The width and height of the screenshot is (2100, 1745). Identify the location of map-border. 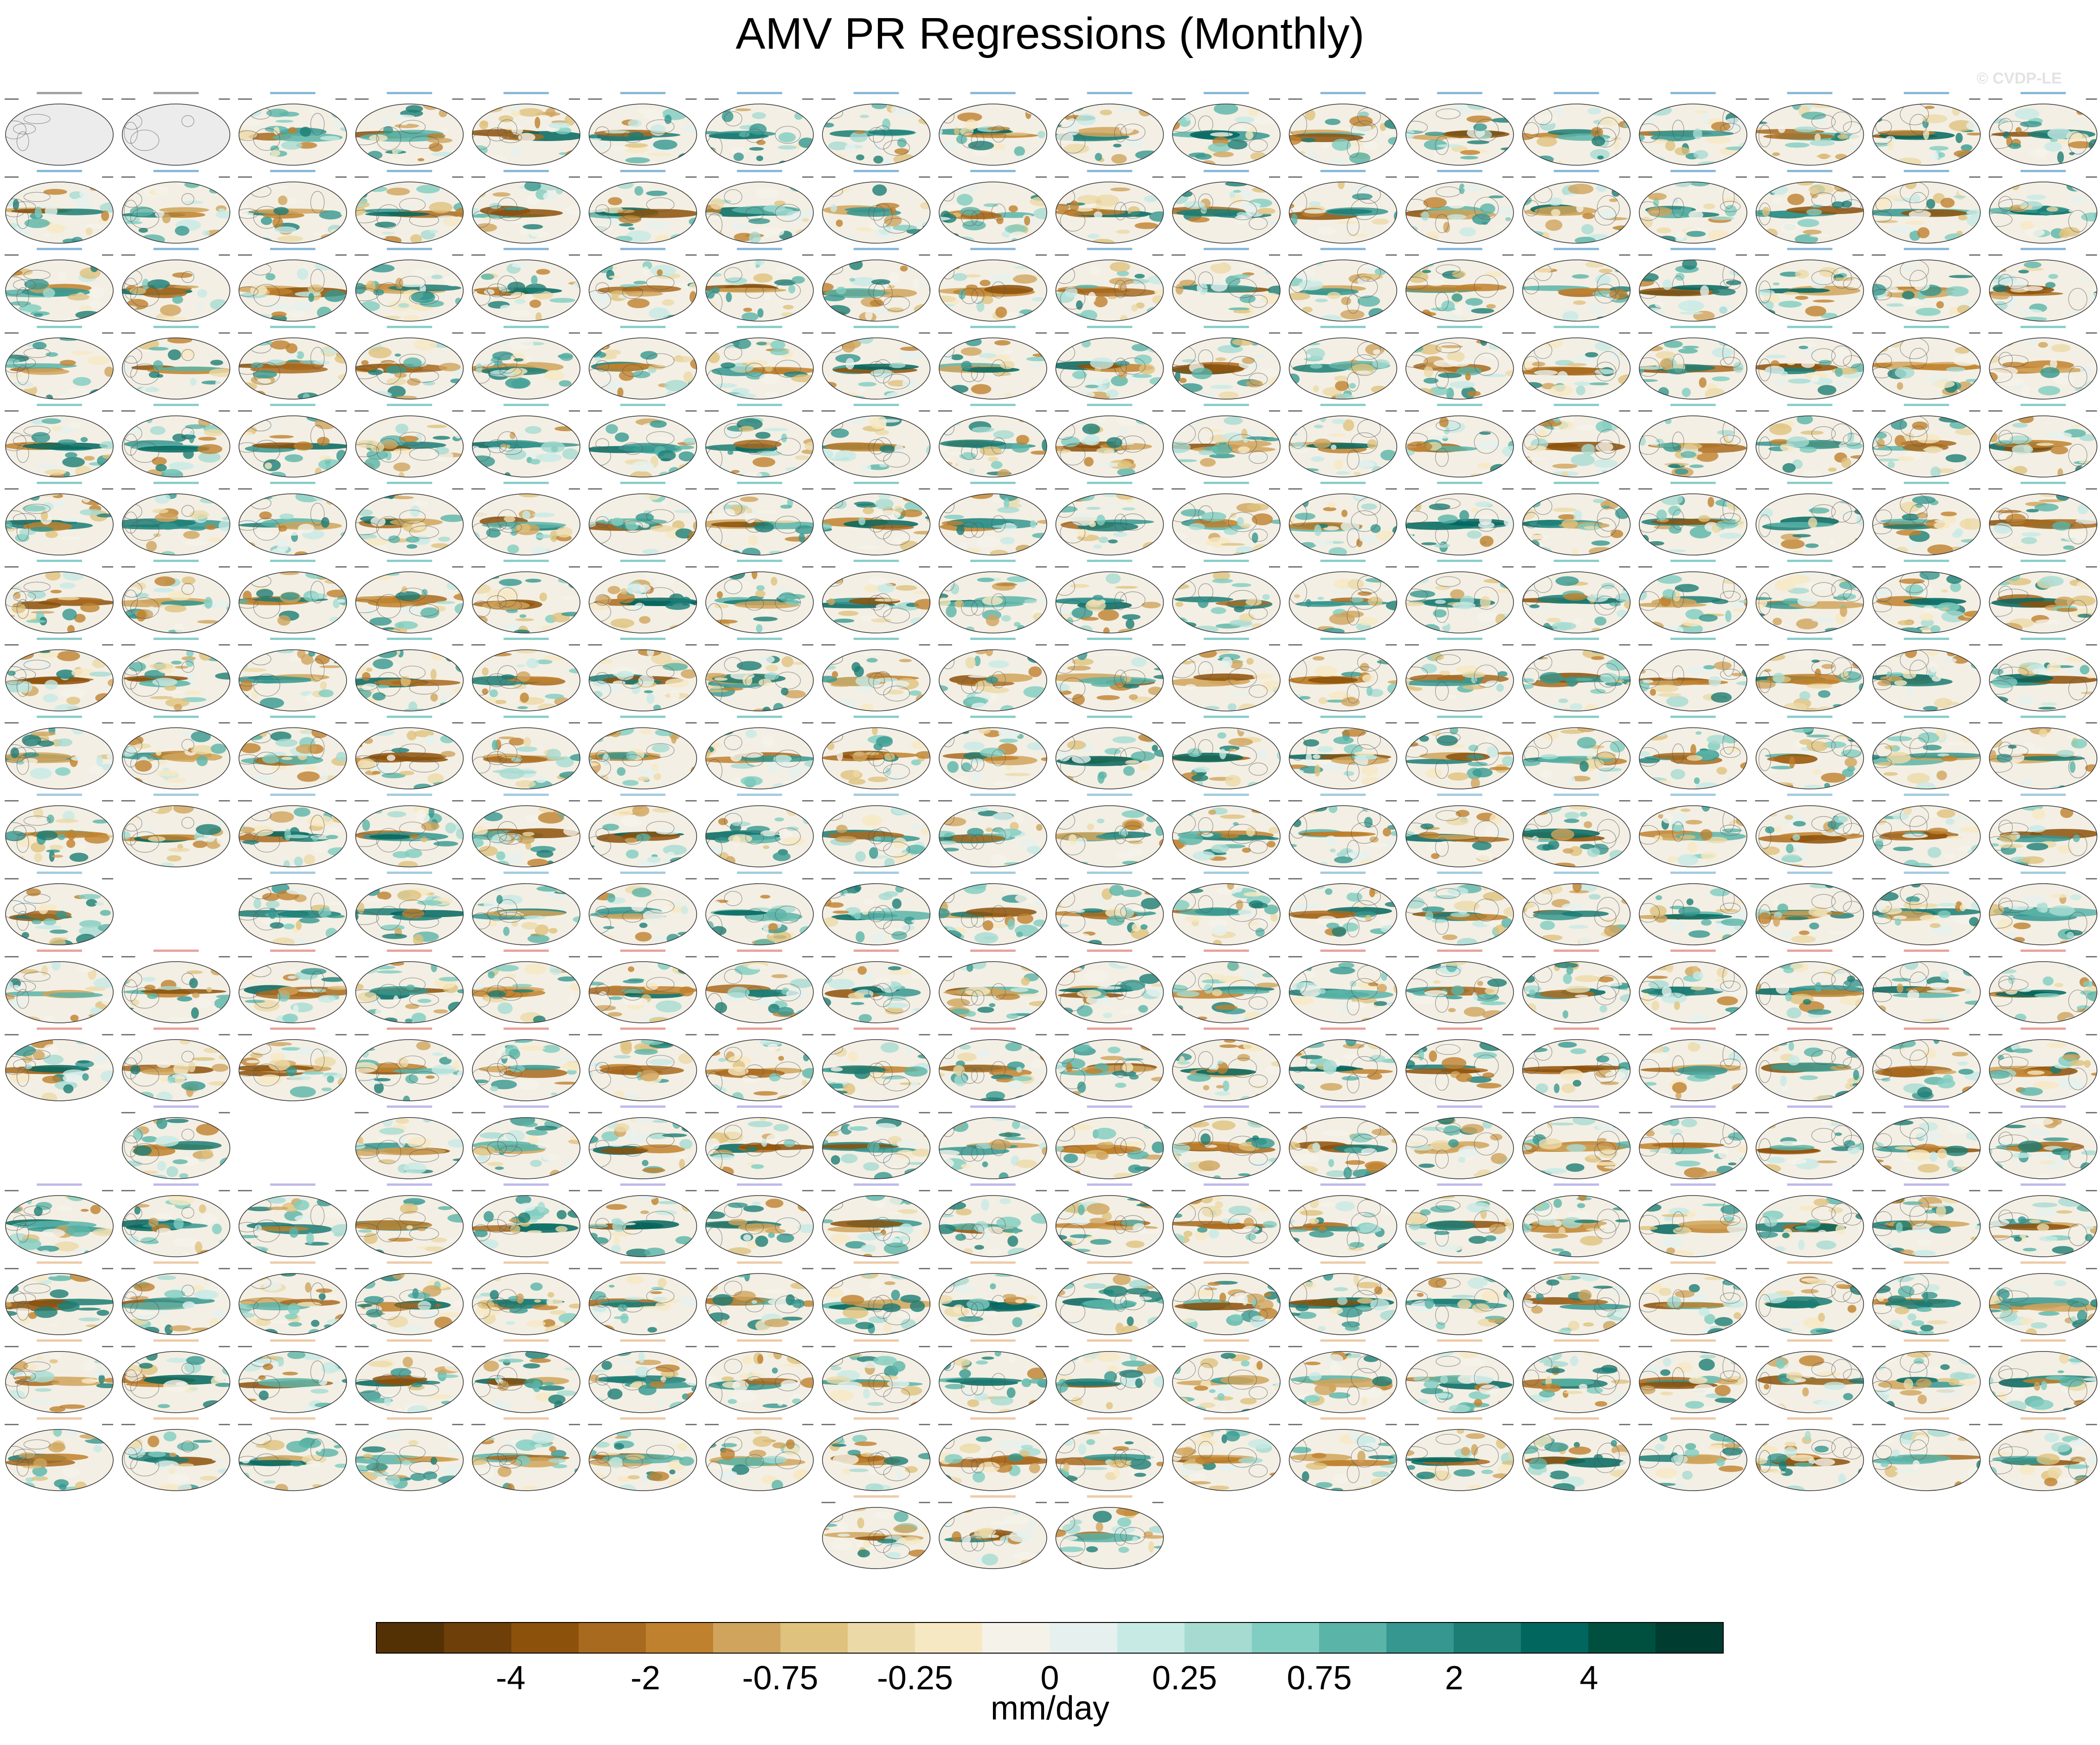
(760, 135).